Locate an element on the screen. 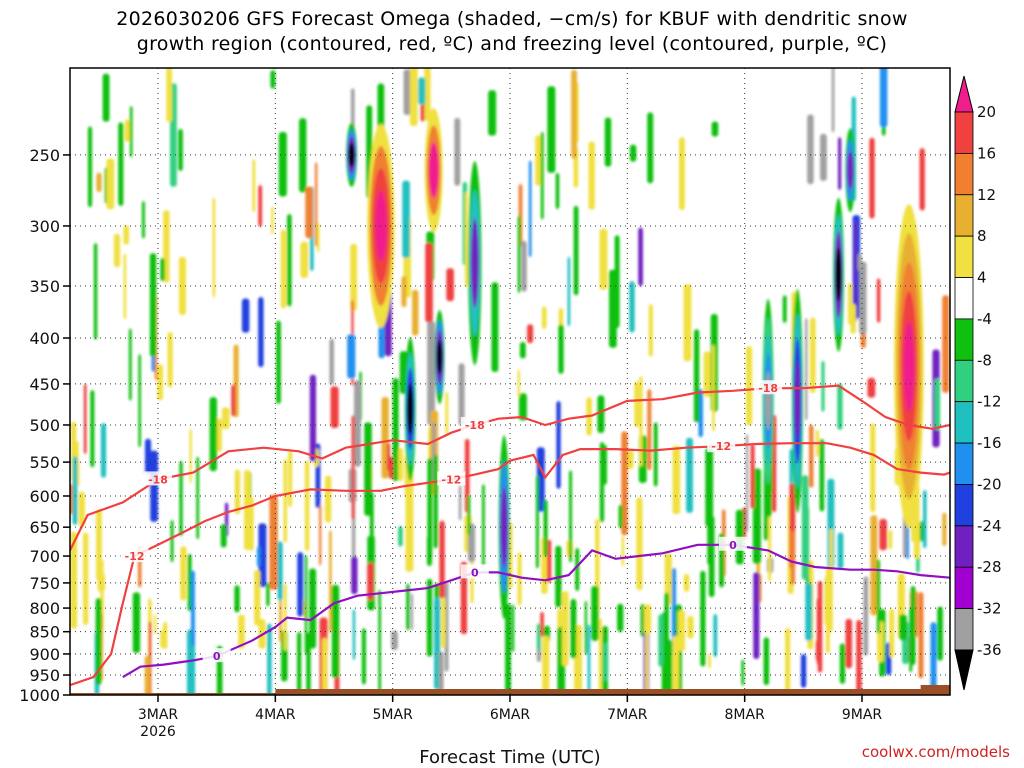  colorbar-label: 4 is located at coordinates (982, 278).